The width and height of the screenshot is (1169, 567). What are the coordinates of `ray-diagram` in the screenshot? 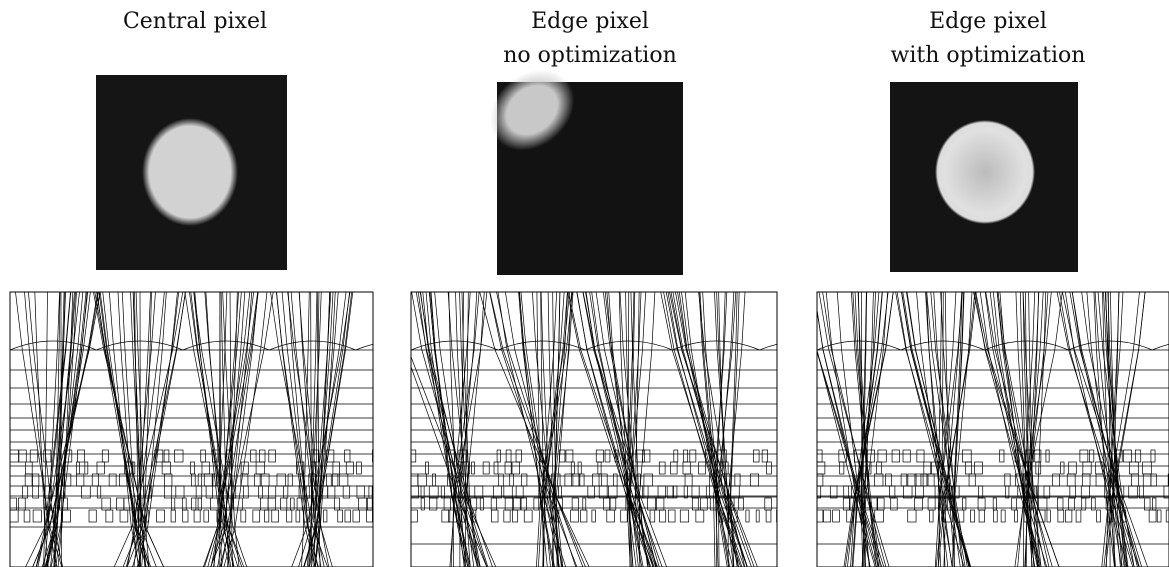 It's located at (993, 429).